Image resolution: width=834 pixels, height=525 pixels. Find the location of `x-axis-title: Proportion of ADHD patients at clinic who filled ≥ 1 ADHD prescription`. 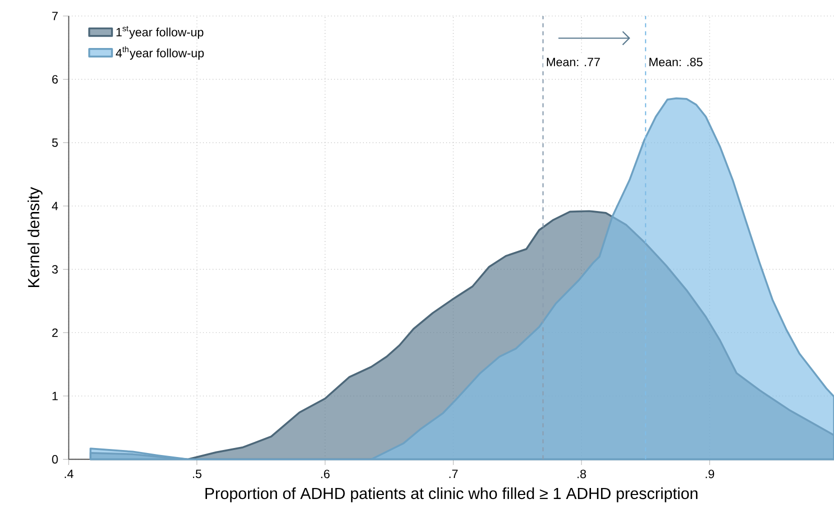

x-axis-title: Proportion of ADHD patients at clinic who filled ≥ 1 ADHD prescription is located at coordinates (452, 494).